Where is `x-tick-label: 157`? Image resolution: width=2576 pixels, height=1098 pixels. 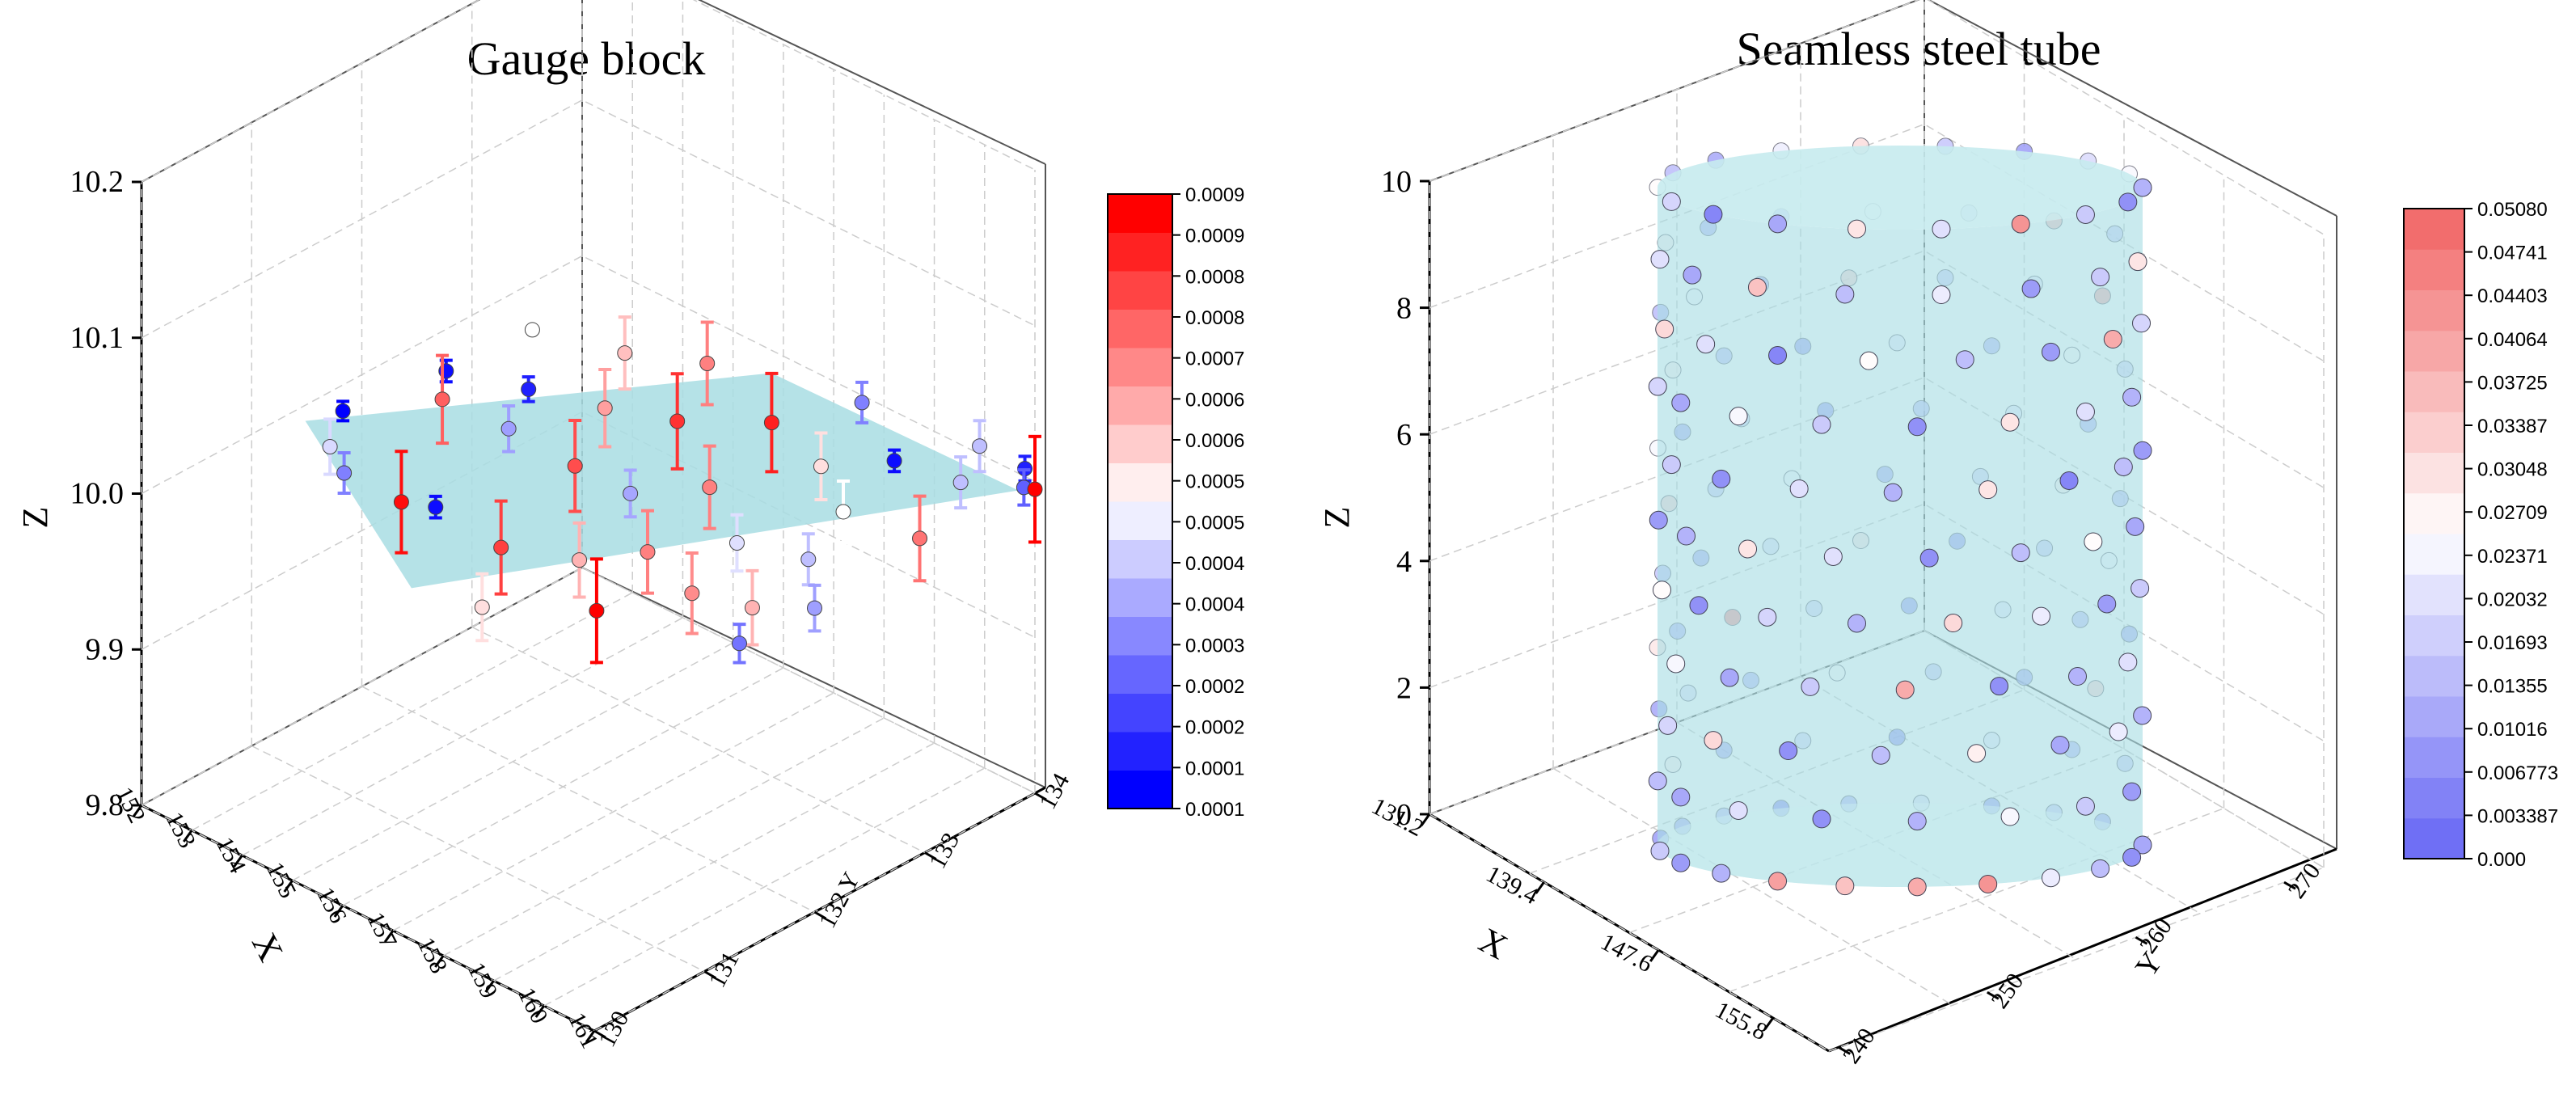 x-tick-label: 157 is located at coordinates (381, 930).